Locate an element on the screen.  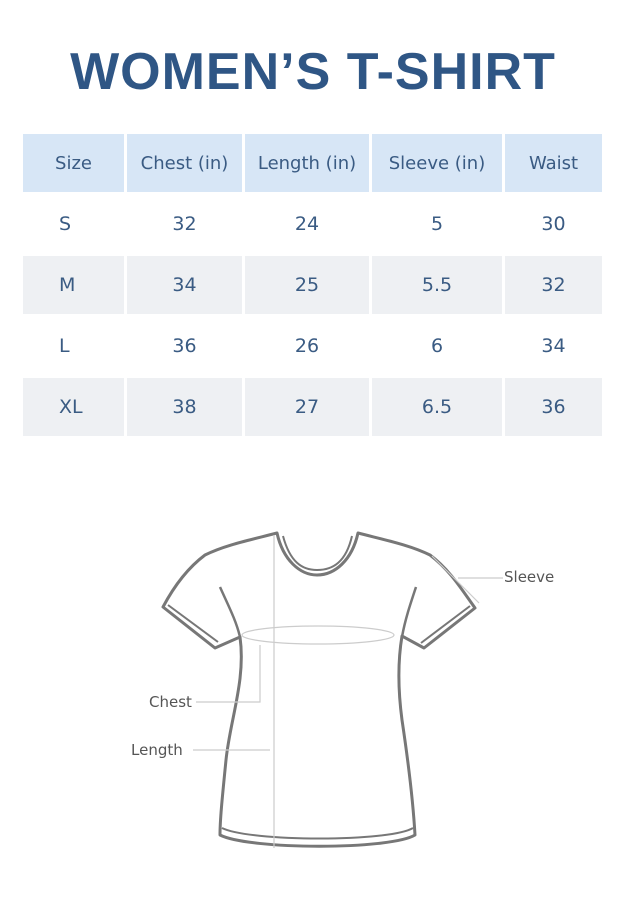
header-size: Size is located at coordinates (73, 163).